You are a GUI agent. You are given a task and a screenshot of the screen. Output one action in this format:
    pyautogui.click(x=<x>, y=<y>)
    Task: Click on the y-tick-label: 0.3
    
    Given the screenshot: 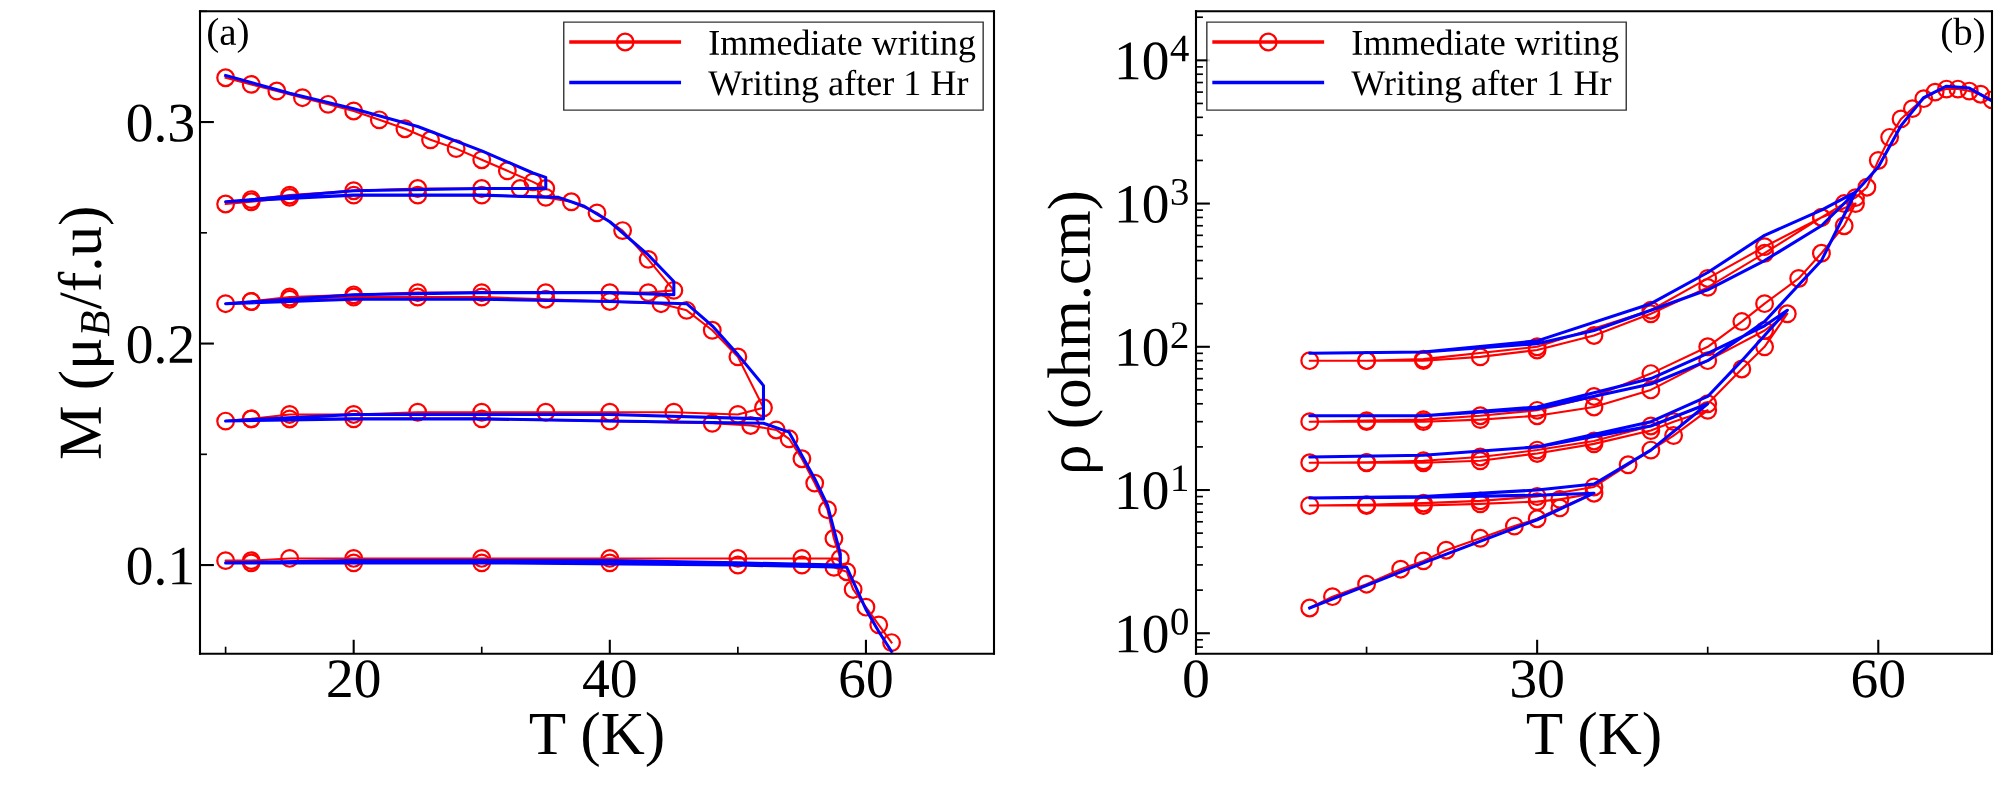 What is the action you would take?
    pyautogui.click(x=160, y=123)
    